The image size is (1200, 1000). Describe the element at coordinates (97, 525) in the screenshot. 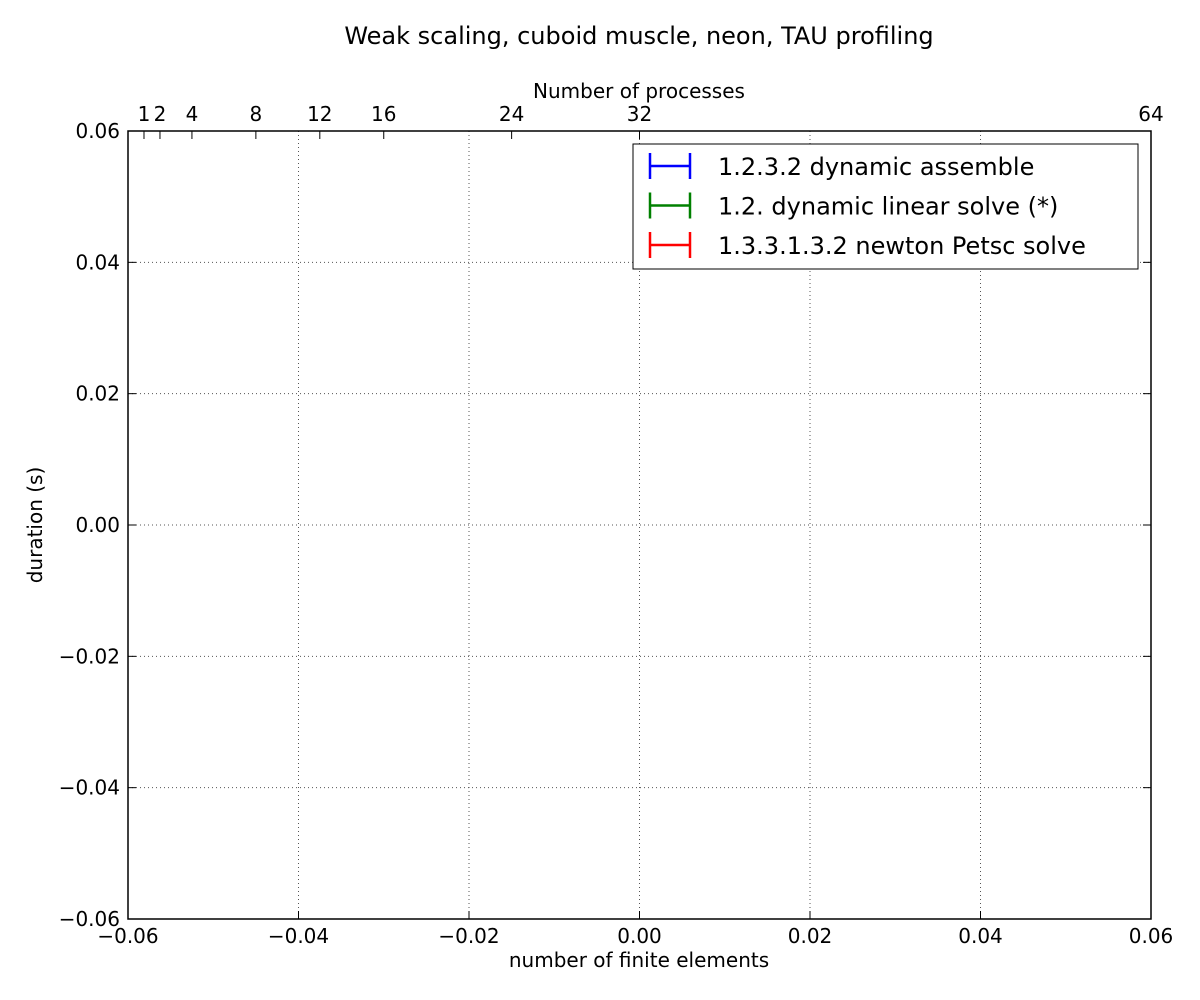

I see `y-tick-label: 0.00` at that location.